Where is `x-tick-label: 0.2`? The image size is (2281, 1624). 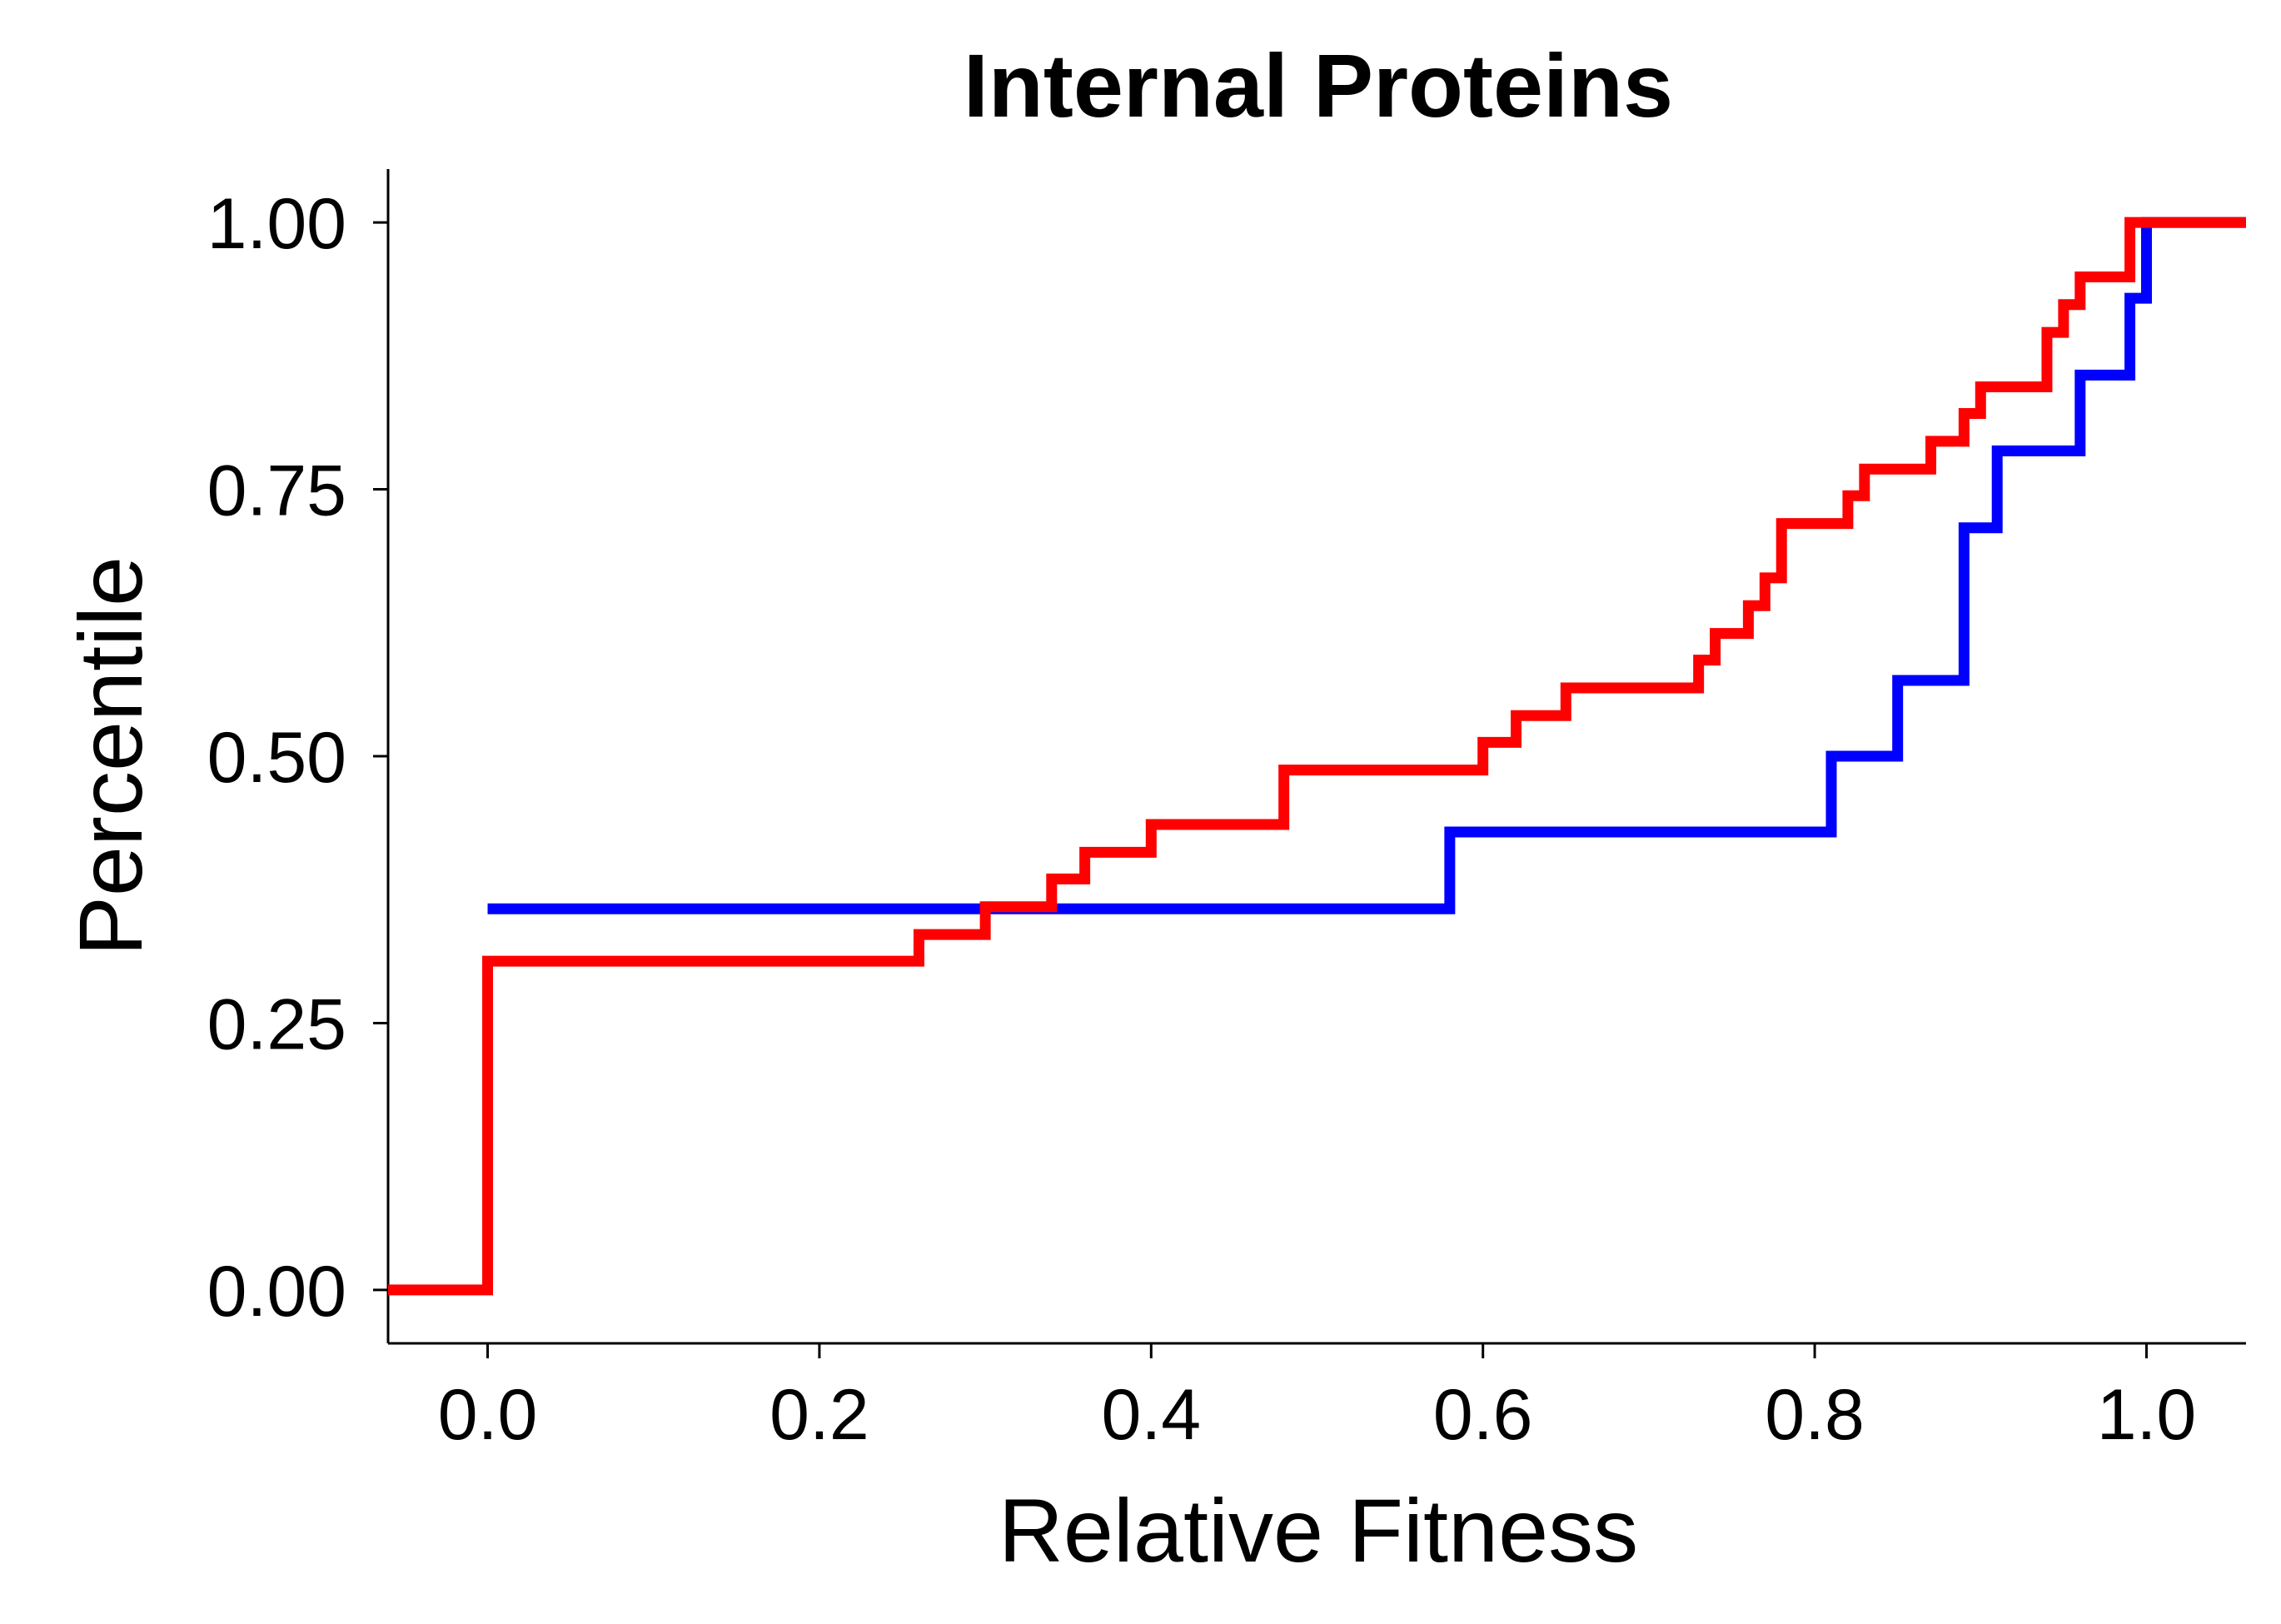 x-tick-label: 0.2 is located at coordinates (819, 1415).